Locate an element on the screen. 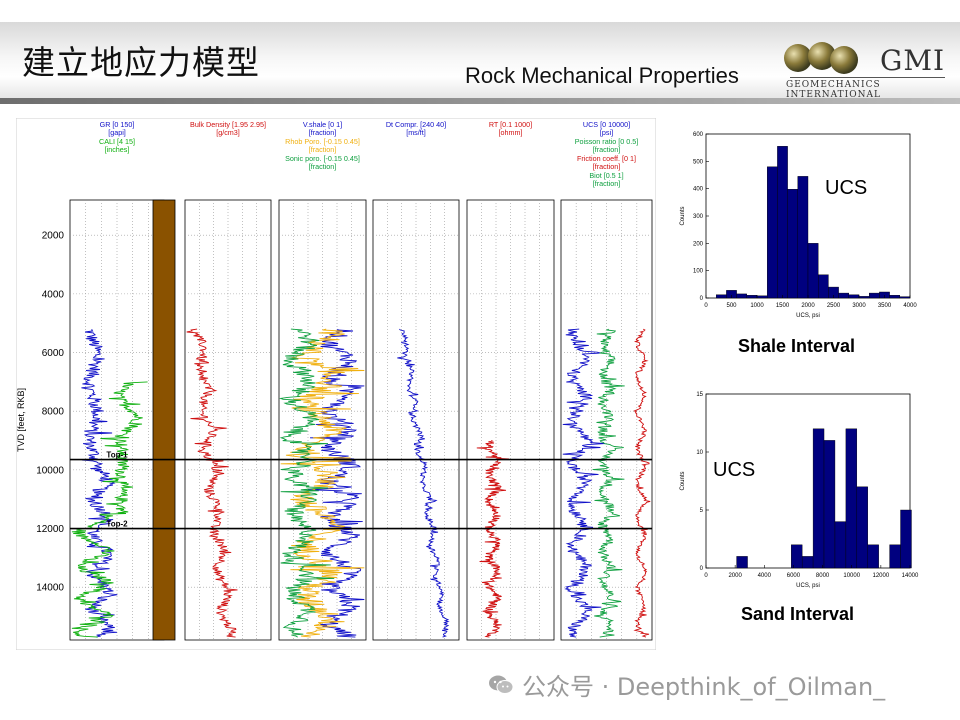 The height and width of the screenshot is (720, 960). globe-logo-icon is located at coordinates (821, 58).